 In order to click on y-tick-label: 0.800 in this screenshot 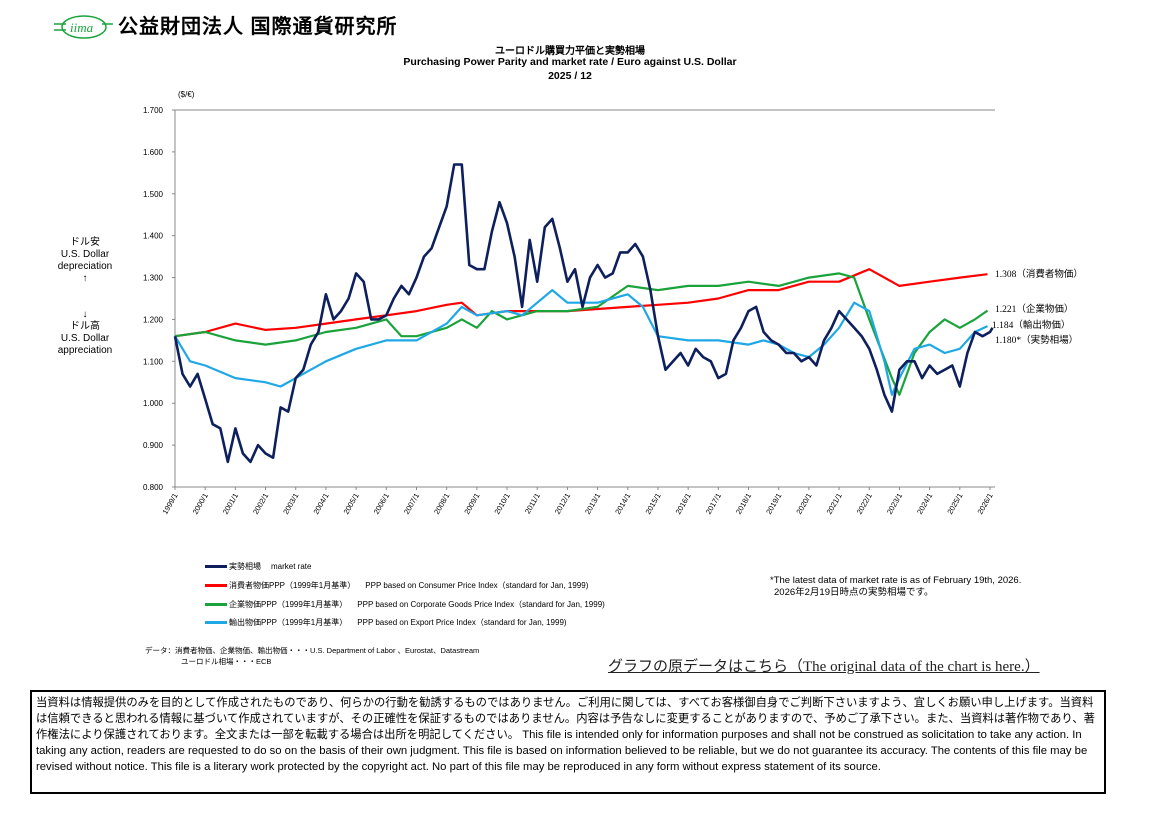, I will do `click(153, 487)`.